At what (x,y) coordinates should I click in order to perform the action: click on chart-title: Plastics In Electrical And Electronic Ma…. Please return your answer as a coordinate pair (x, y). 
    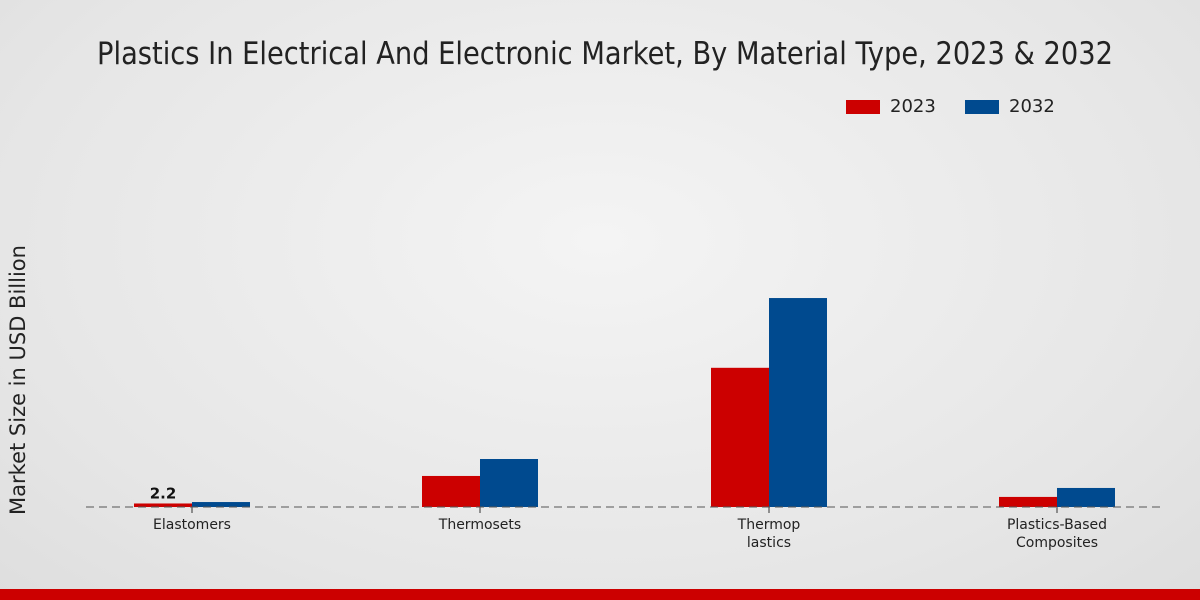
    Looking at the image, I should click on (605, 54).